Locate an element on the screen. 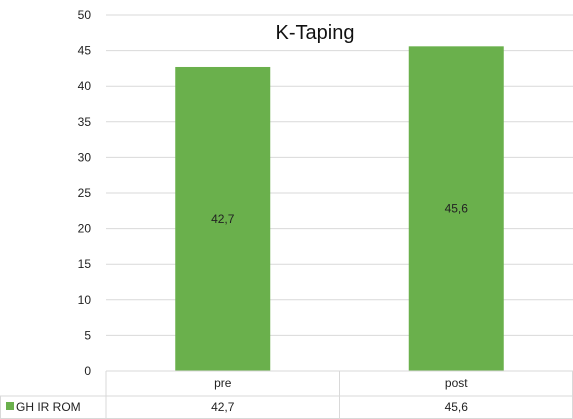  y-tick-label: 10 is located at coordinates (85, 300).